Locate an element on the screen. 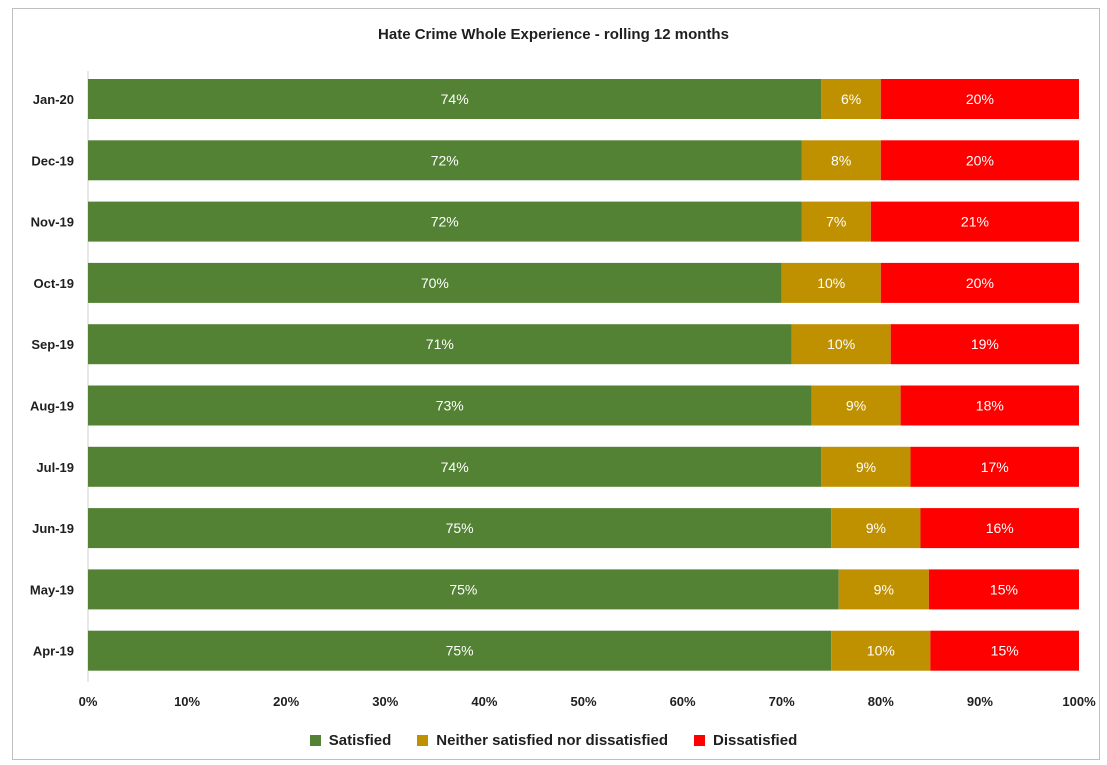 This screenshot has height=765, width=1107. x-tick-label: 10% is located at coordinates (187, 701).